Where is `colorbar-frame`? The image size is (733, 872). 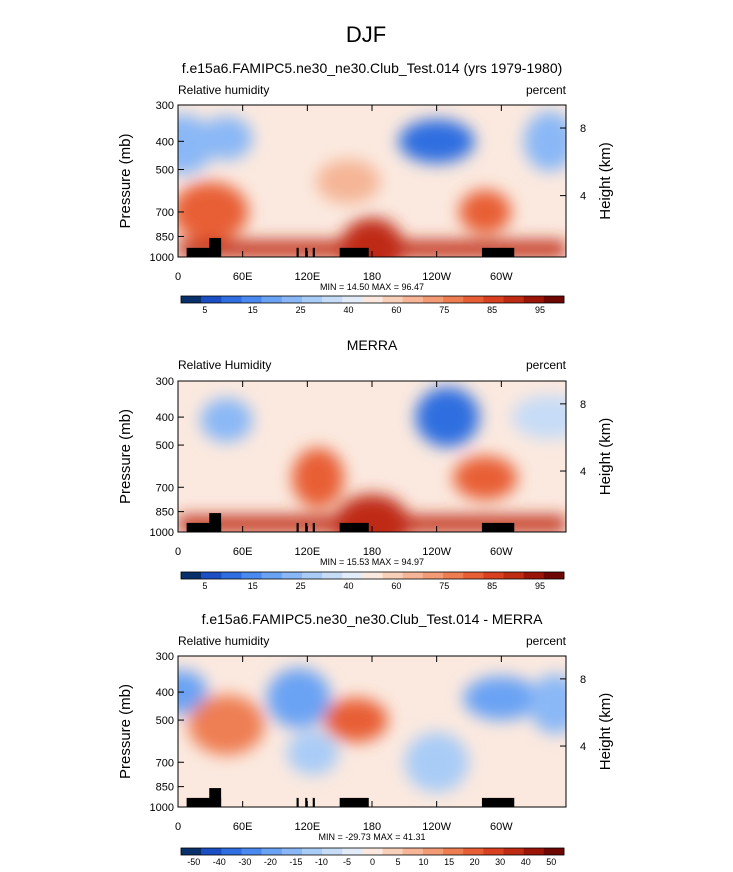
colorbar-frame is located at coordinates (372, 851).